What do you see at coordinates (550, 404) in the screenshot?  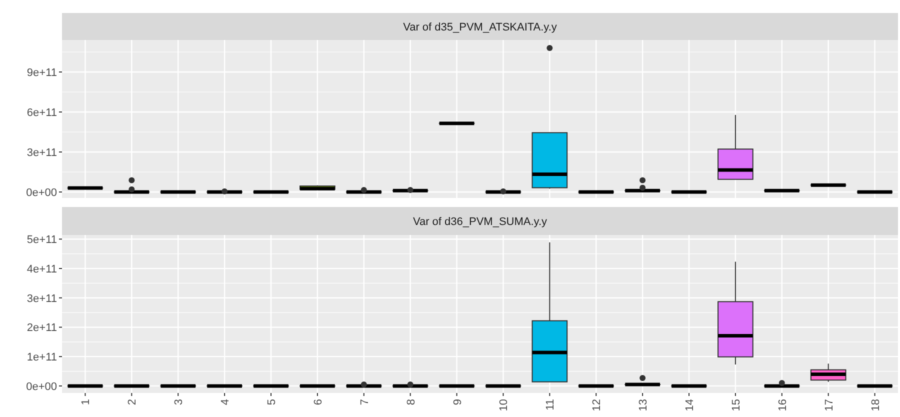 I see `x-tick-label: 11` at bounding box center [550, 404].